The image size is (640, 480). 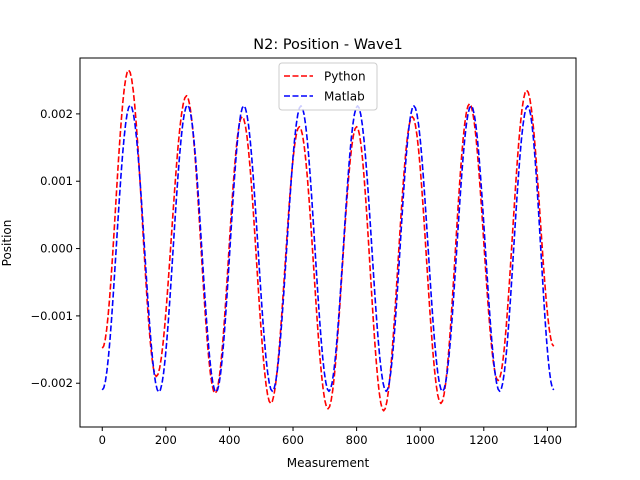 What do you see at coordinates (293, 440) in the screenshot?
I see `x-tick-label: 600` at bounding box center [293, 440].